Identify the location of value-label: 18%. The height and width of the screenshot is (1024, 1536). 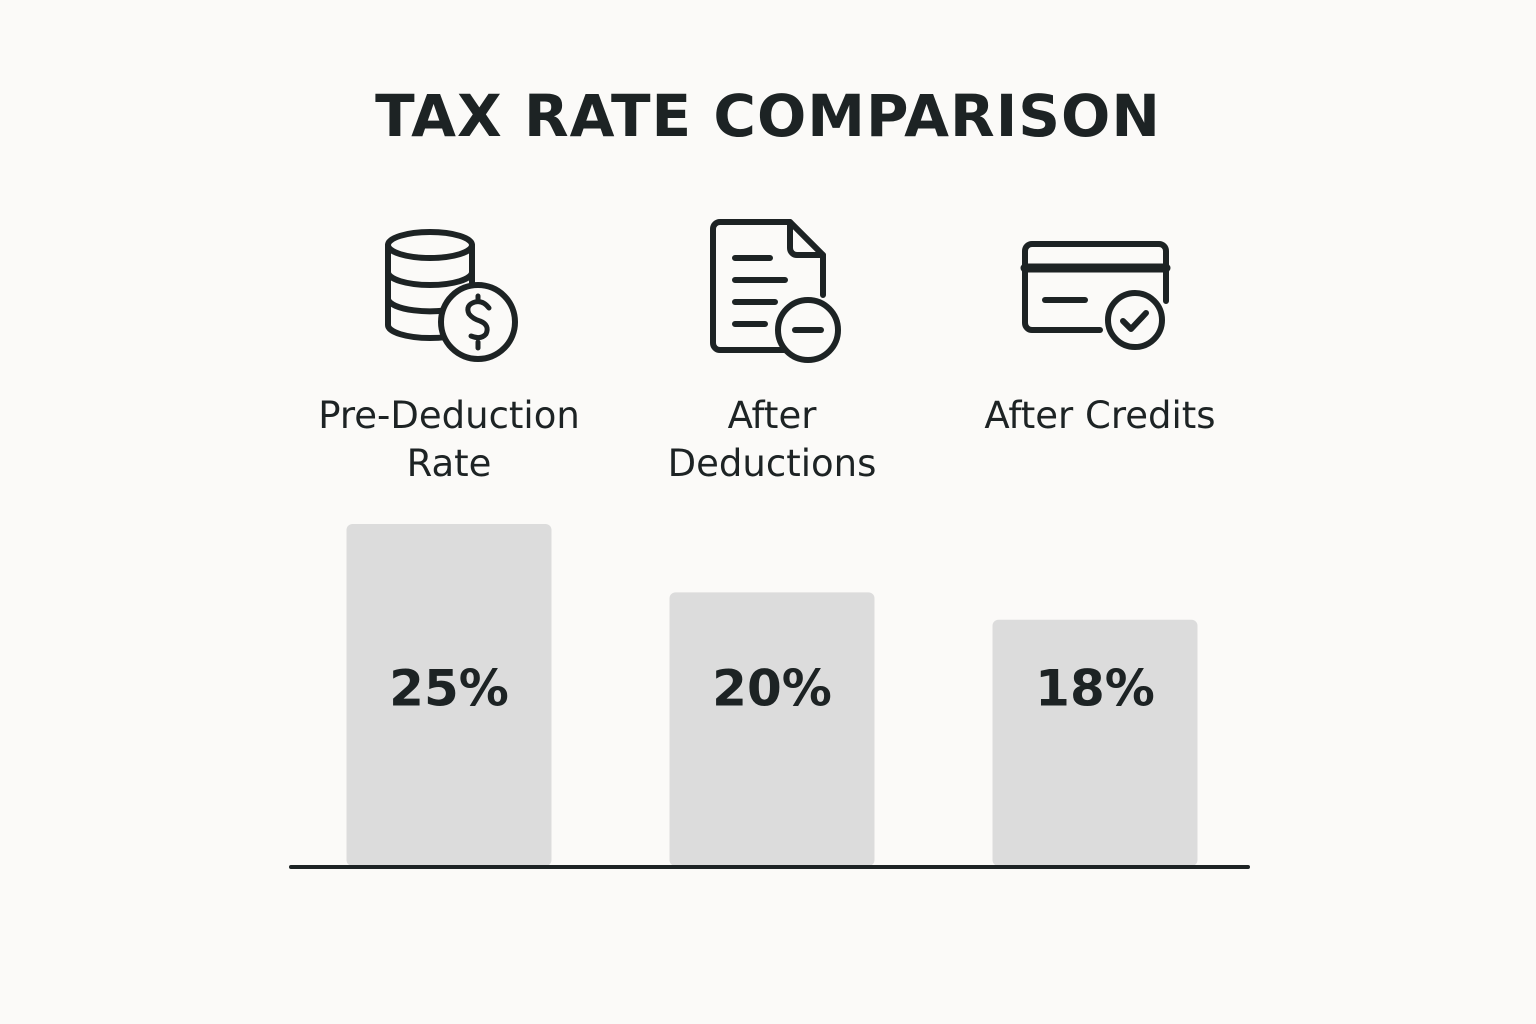
(1095, 689).